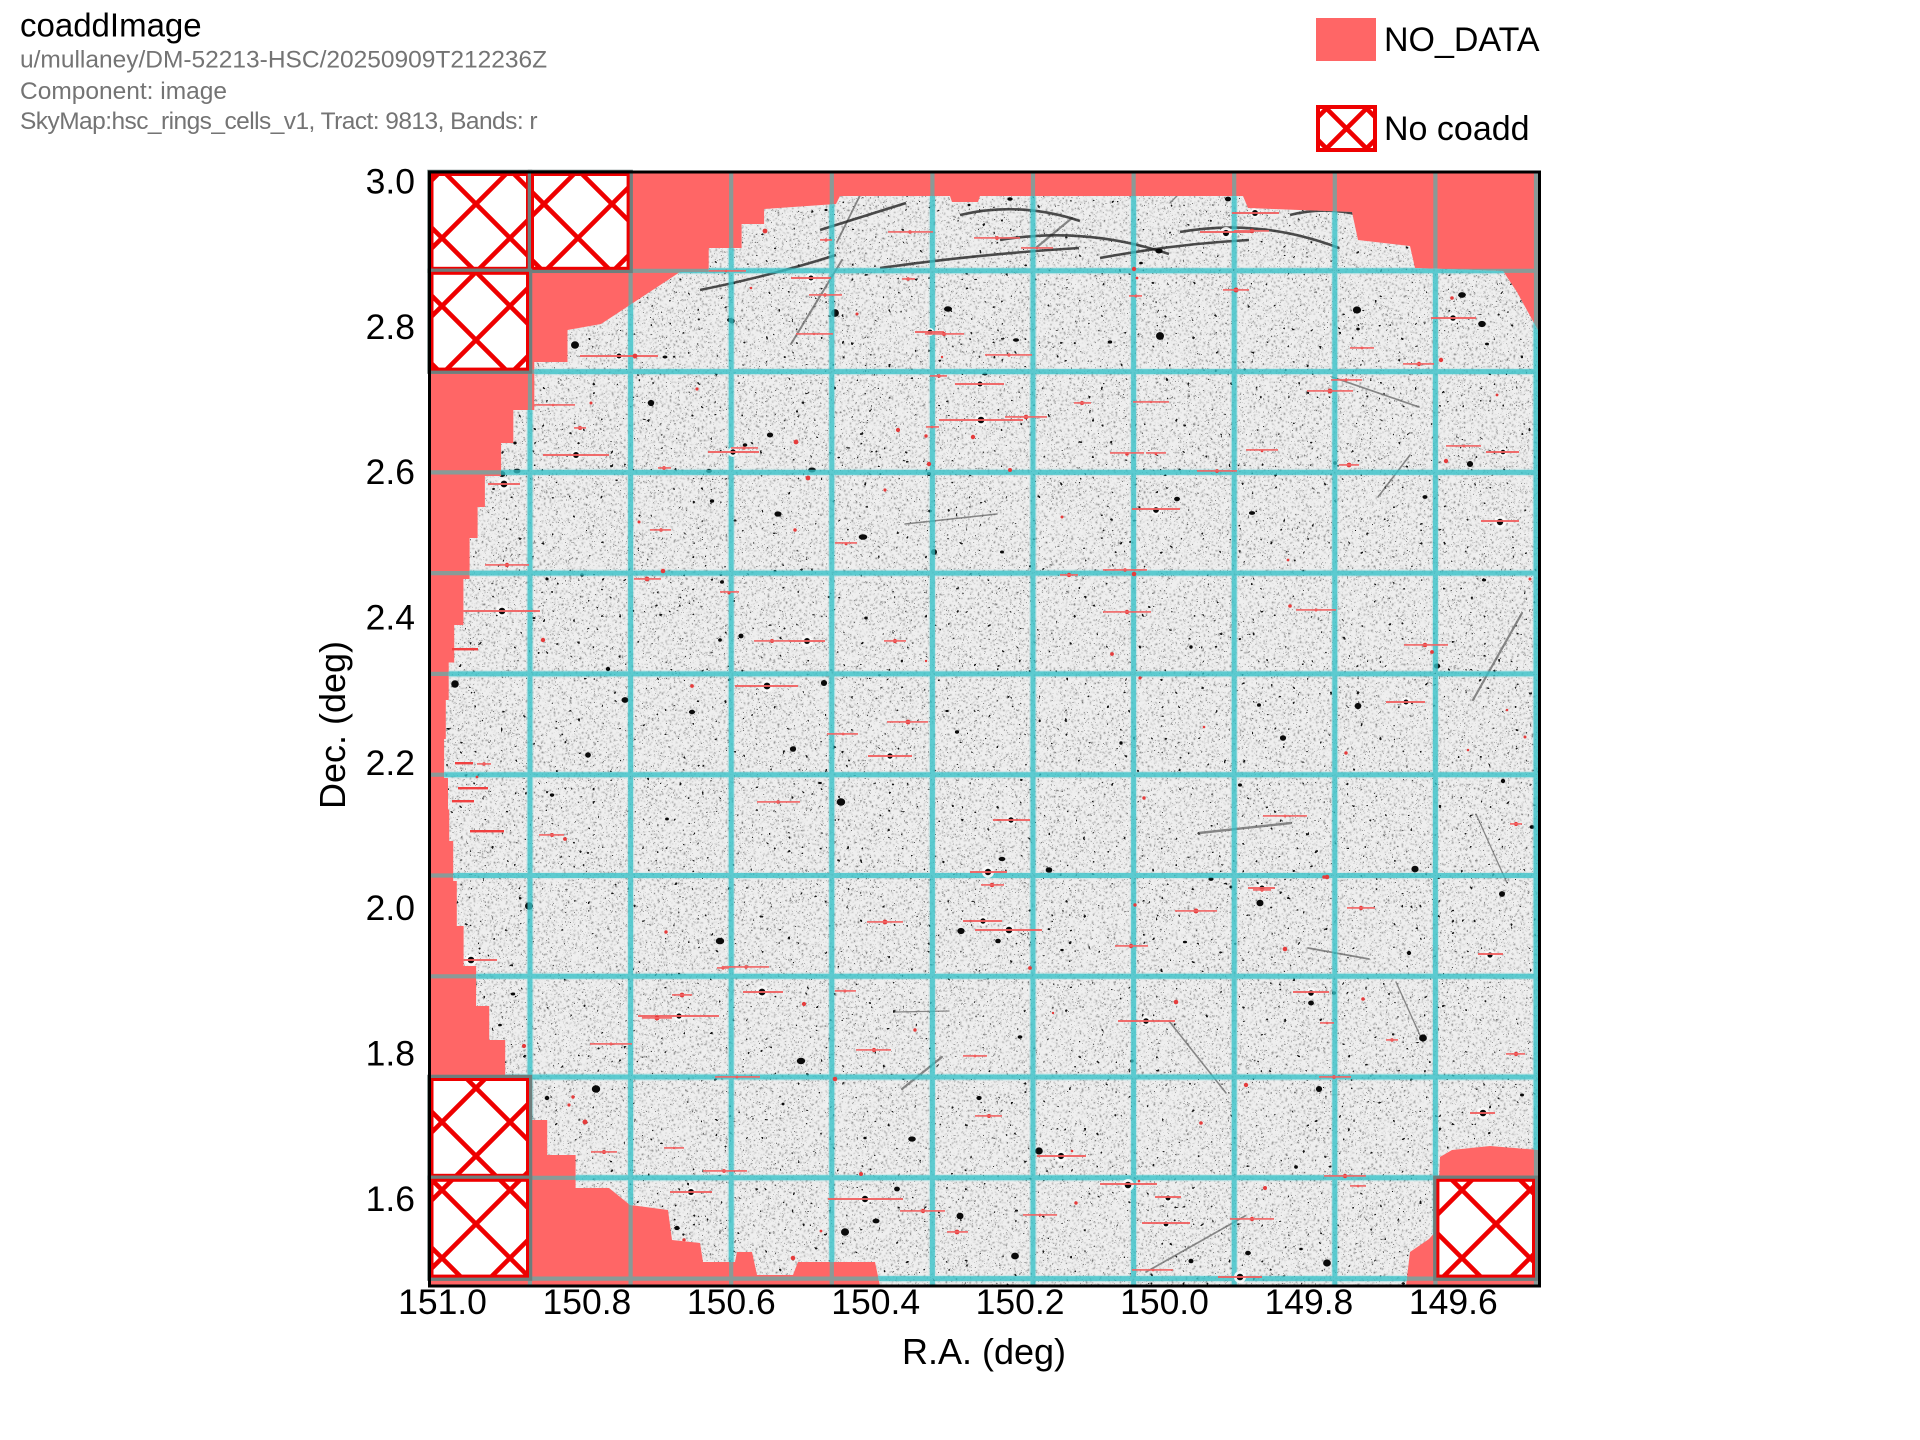 The height and width of the screenshot is (1440, 1920). I want to click on svg-text: R.A. (deg), so click(984, 1351).